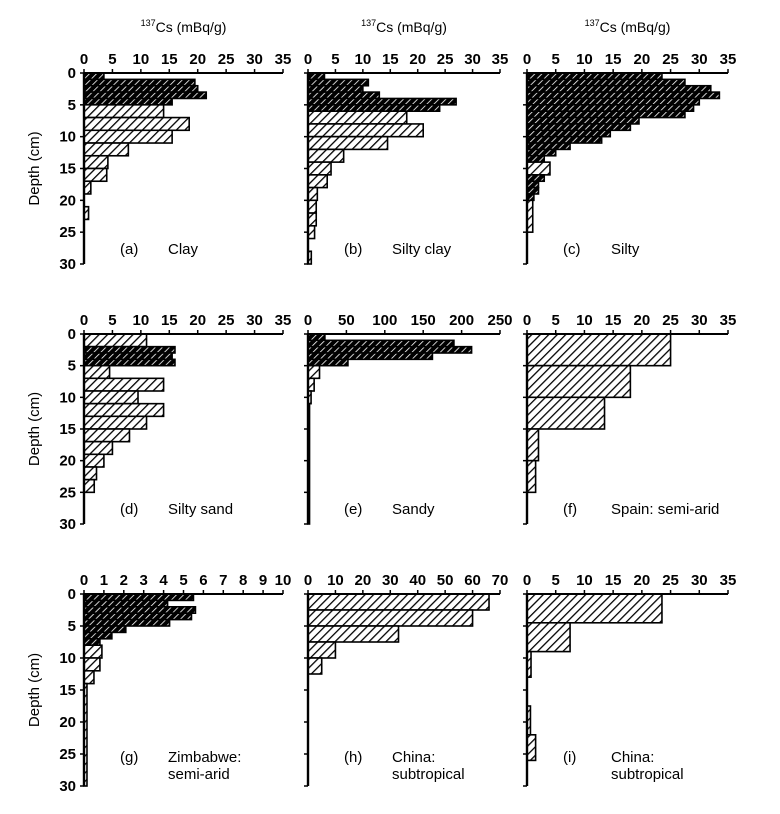  I want to click on x-tick-label: 9, so click(263, 580).